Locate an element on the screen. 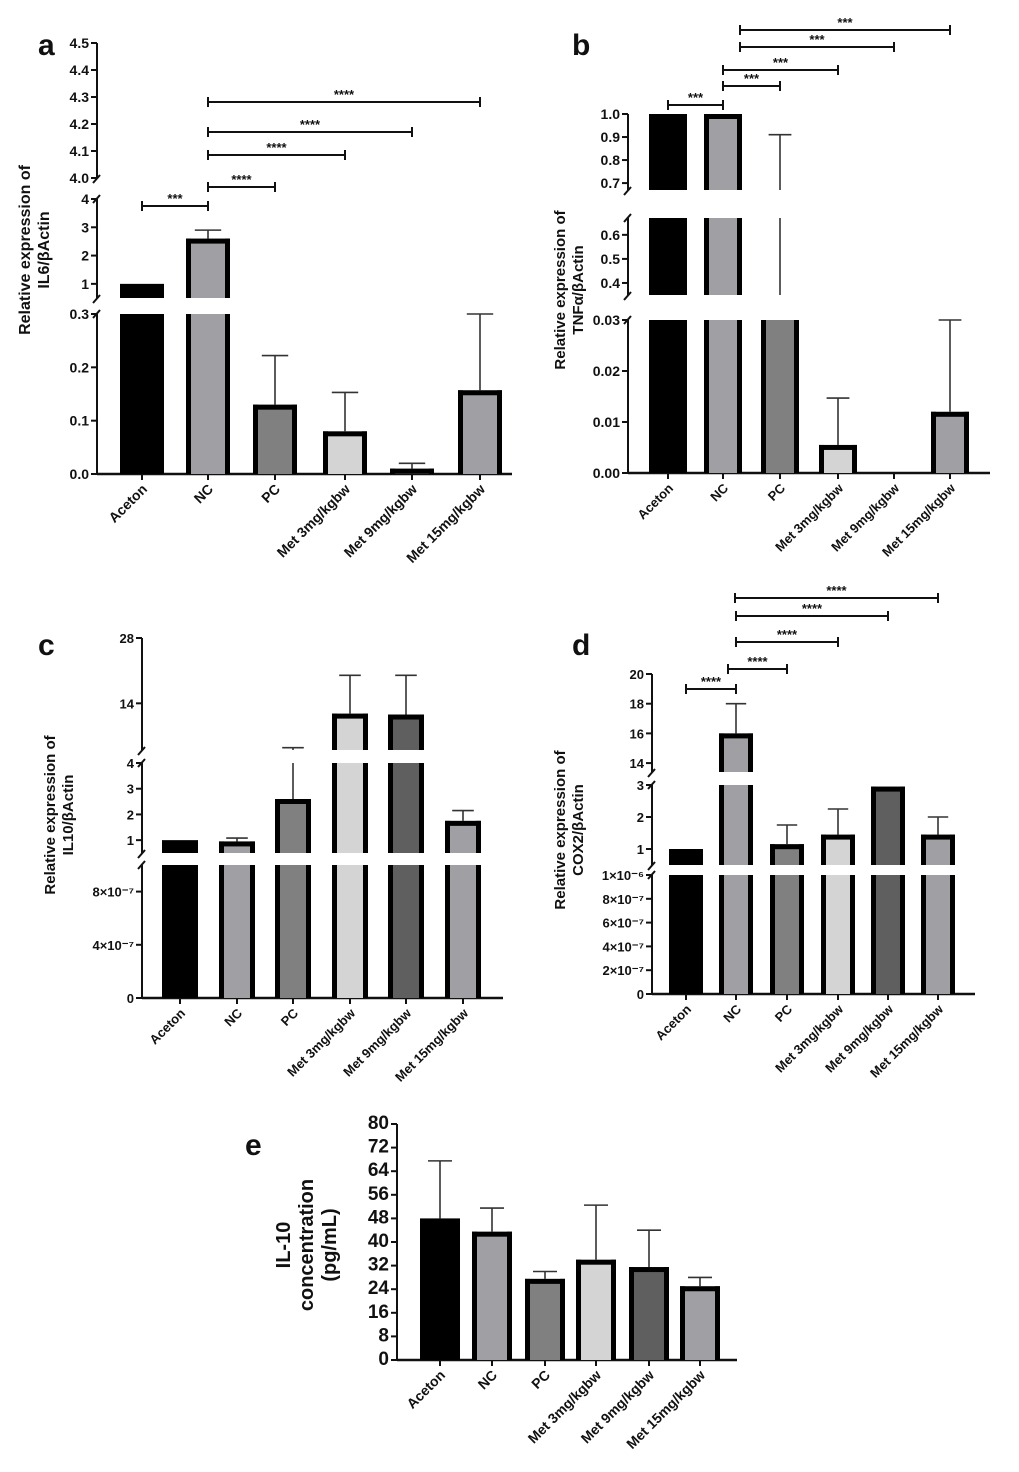 The height and width of the screenshot is (1472, 1019). y-tick-label: 6×10⁻⁷ is located at coordinates (623, 923).